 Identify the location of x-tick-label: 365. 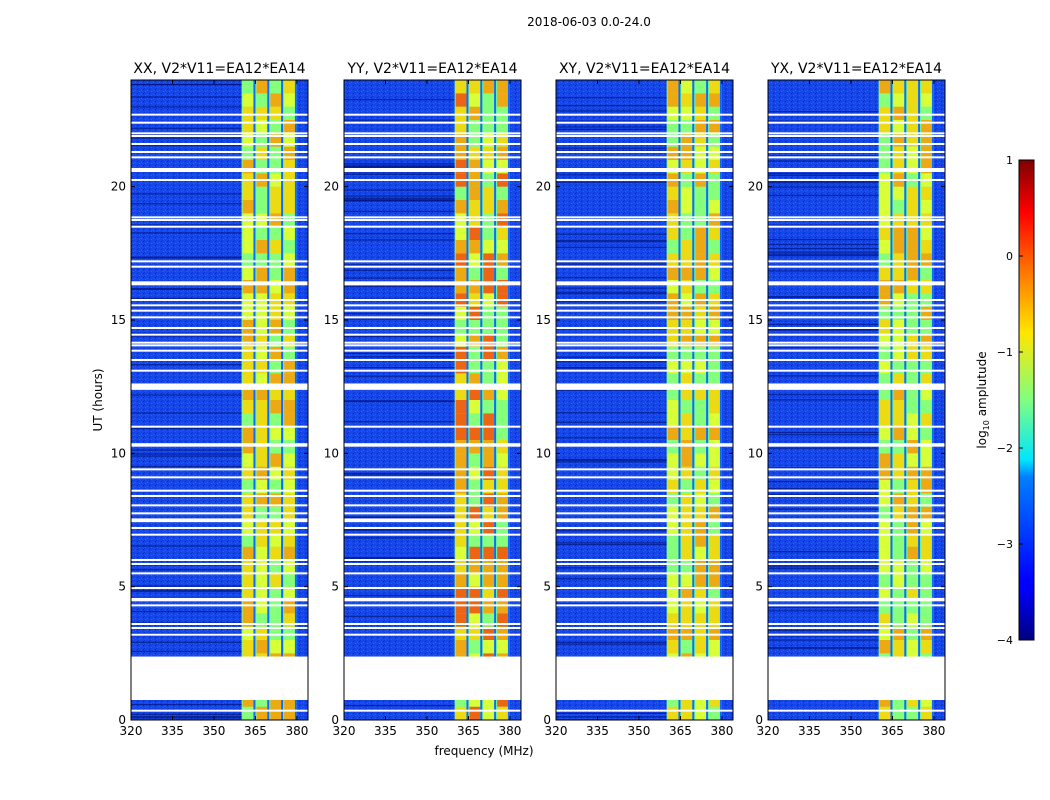
(680, 731).